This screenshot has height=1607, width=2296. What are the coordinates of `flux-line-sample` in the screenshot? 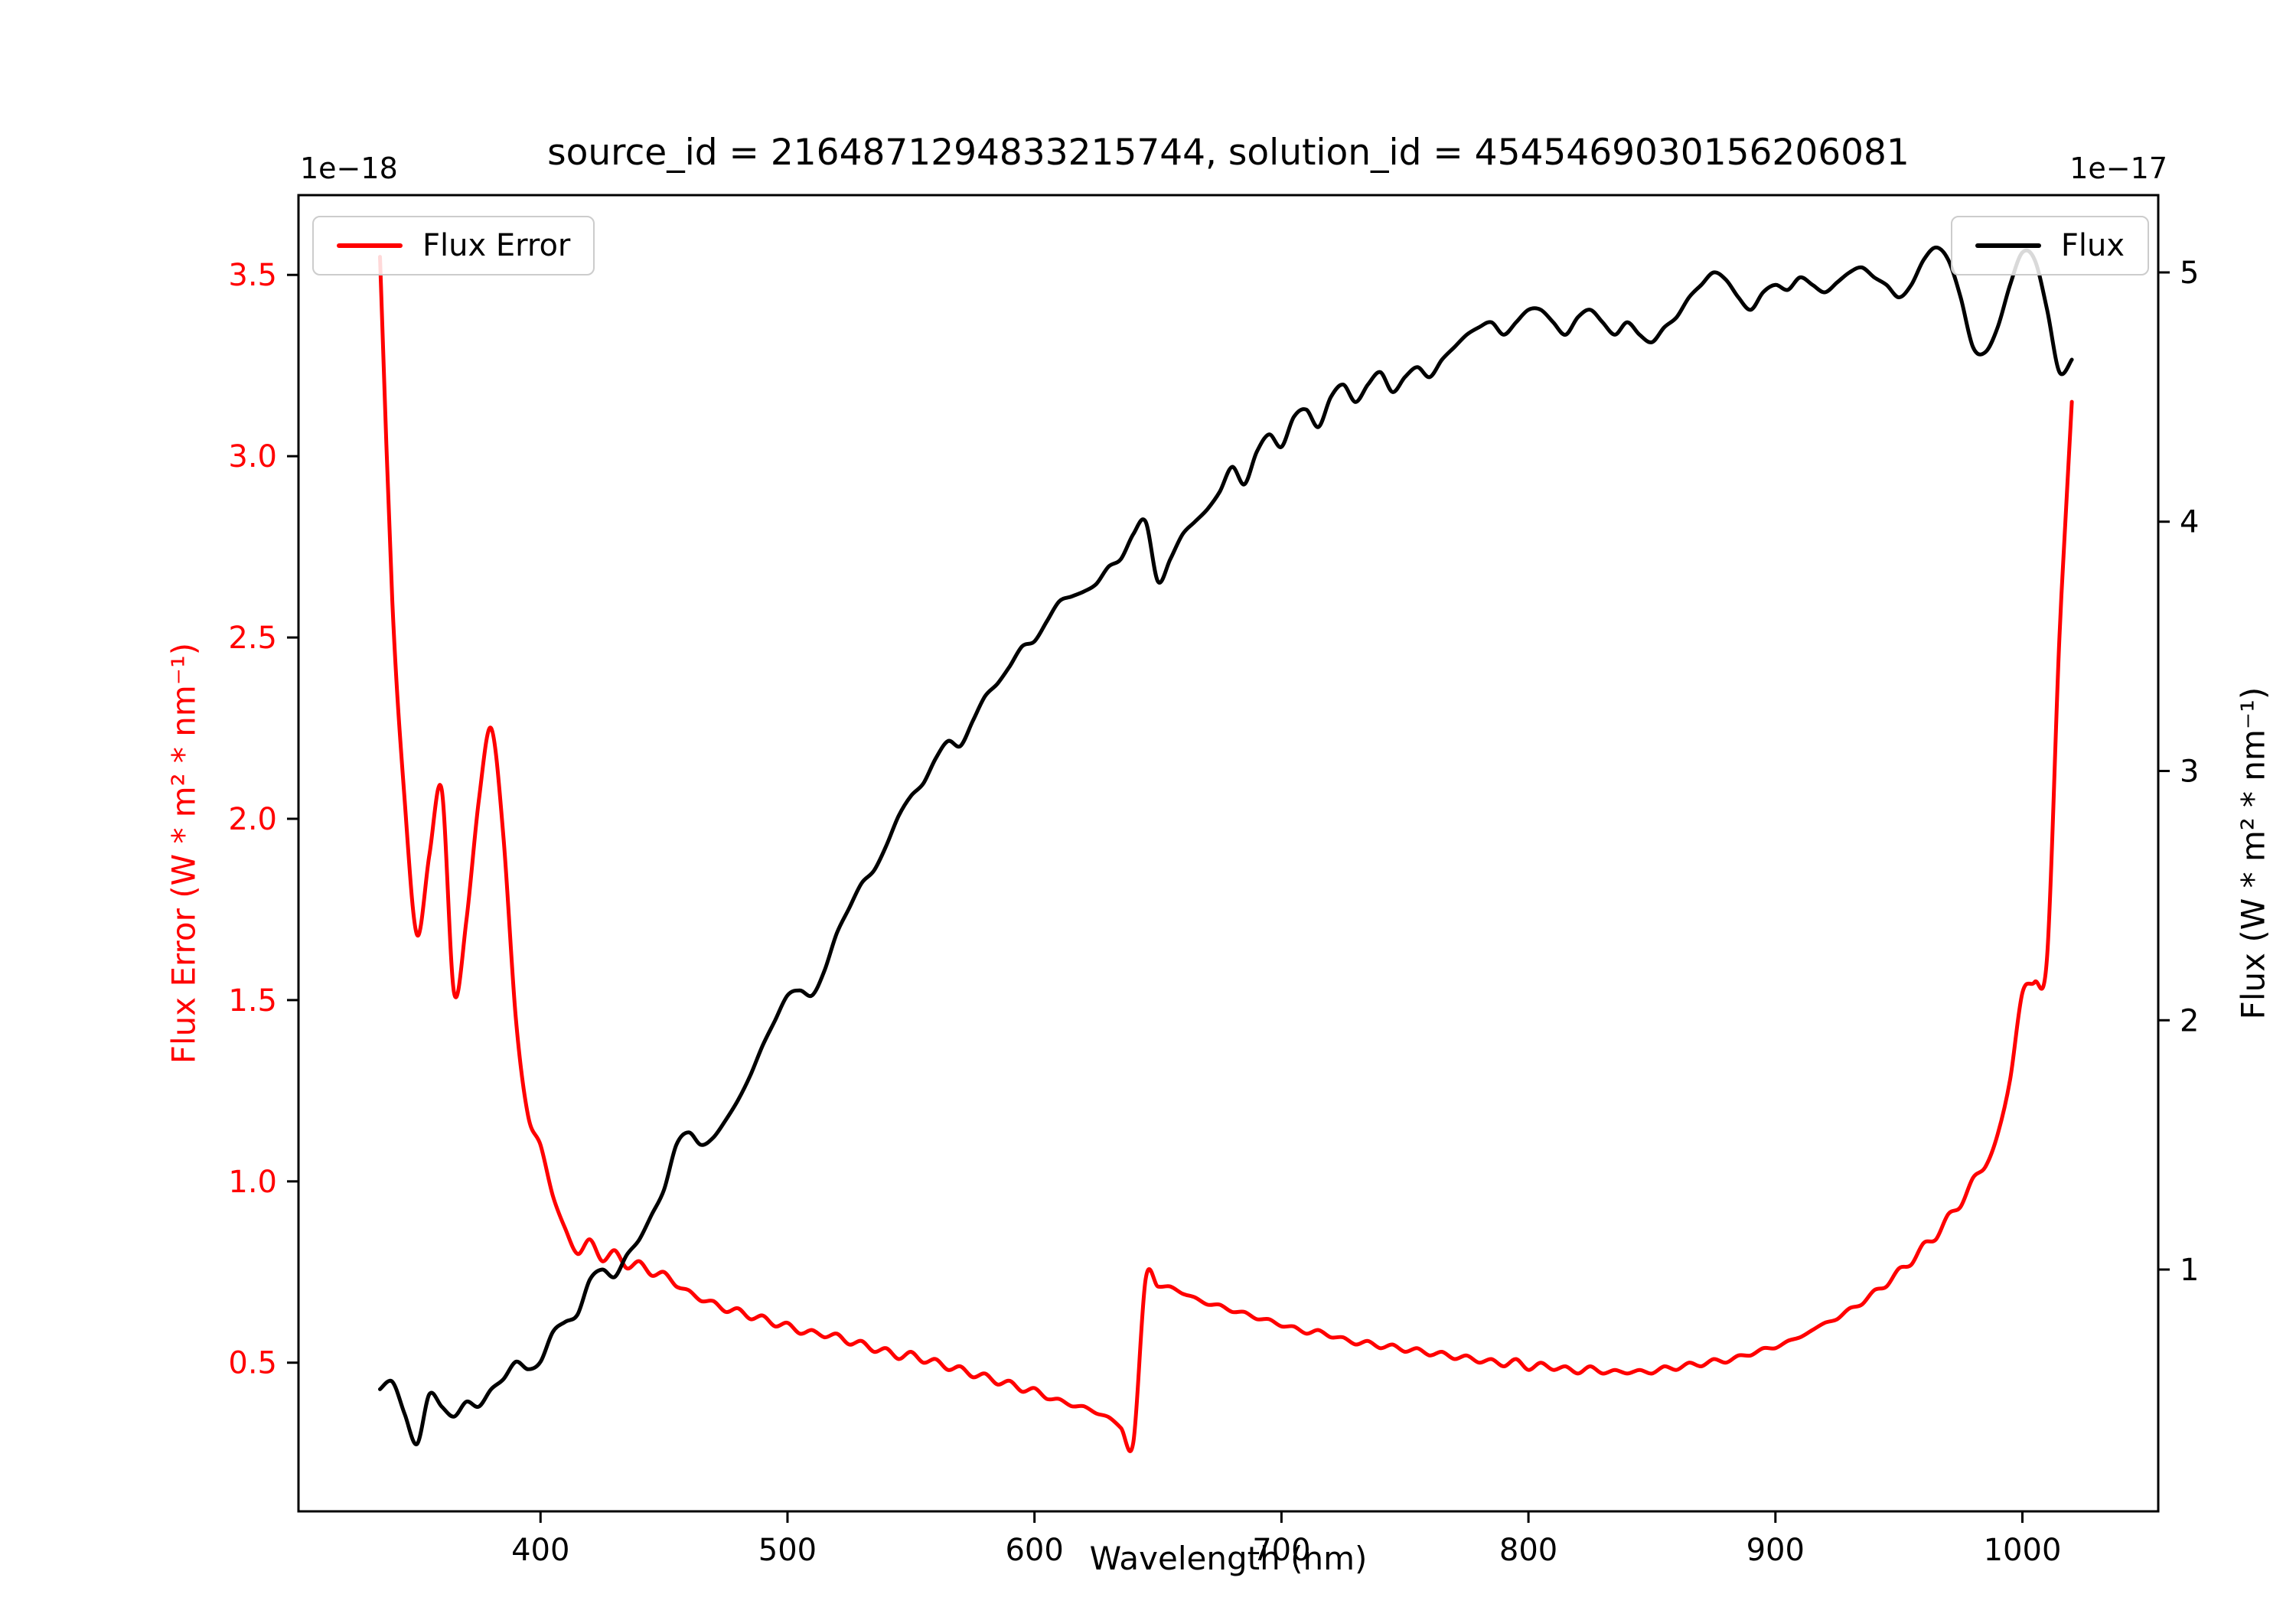 It's located at (2008, 245).